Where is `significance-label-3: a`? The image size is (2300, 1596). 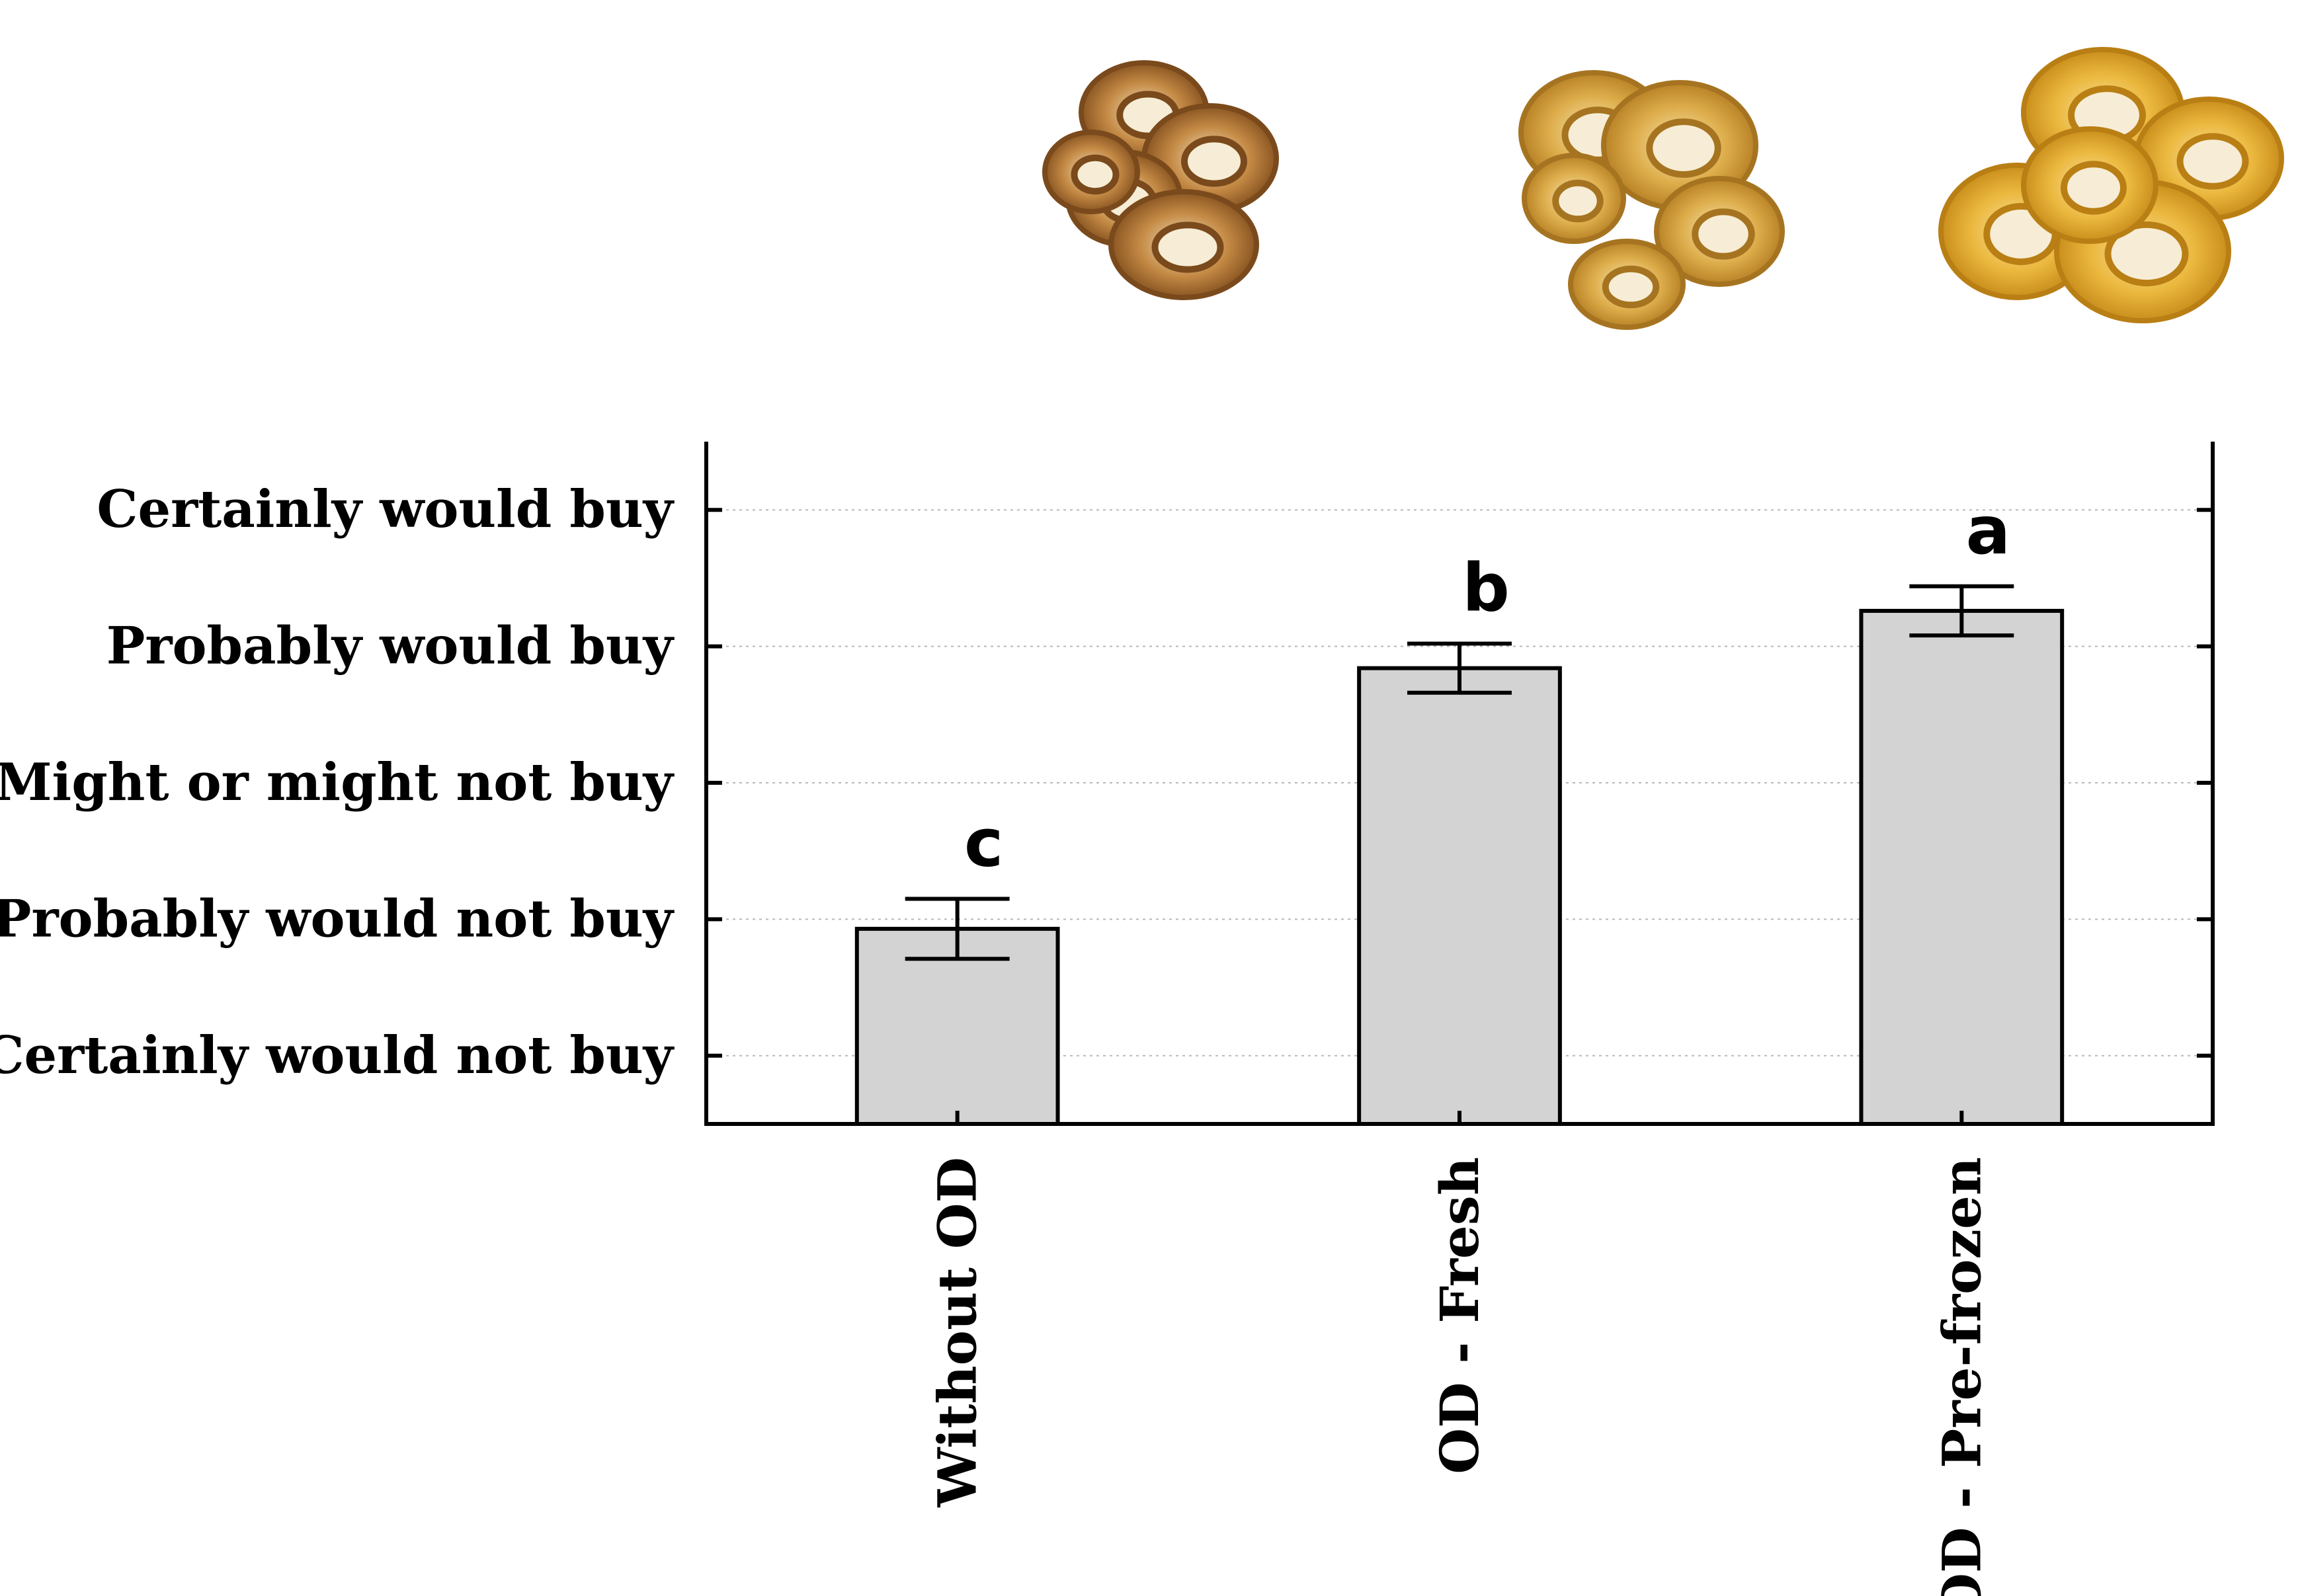
significance-label-3: a is located at coordinates (1988, 530).